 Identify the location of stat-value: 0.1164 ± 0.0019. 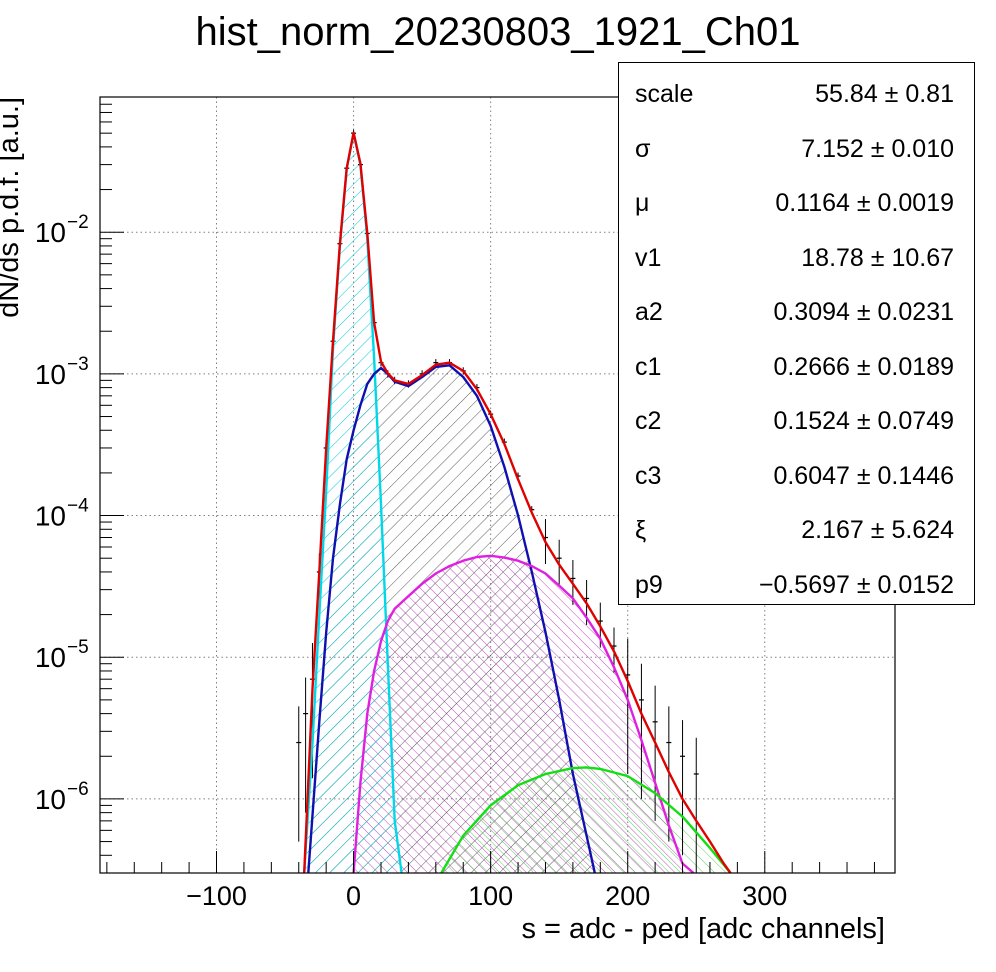
(864, 203).